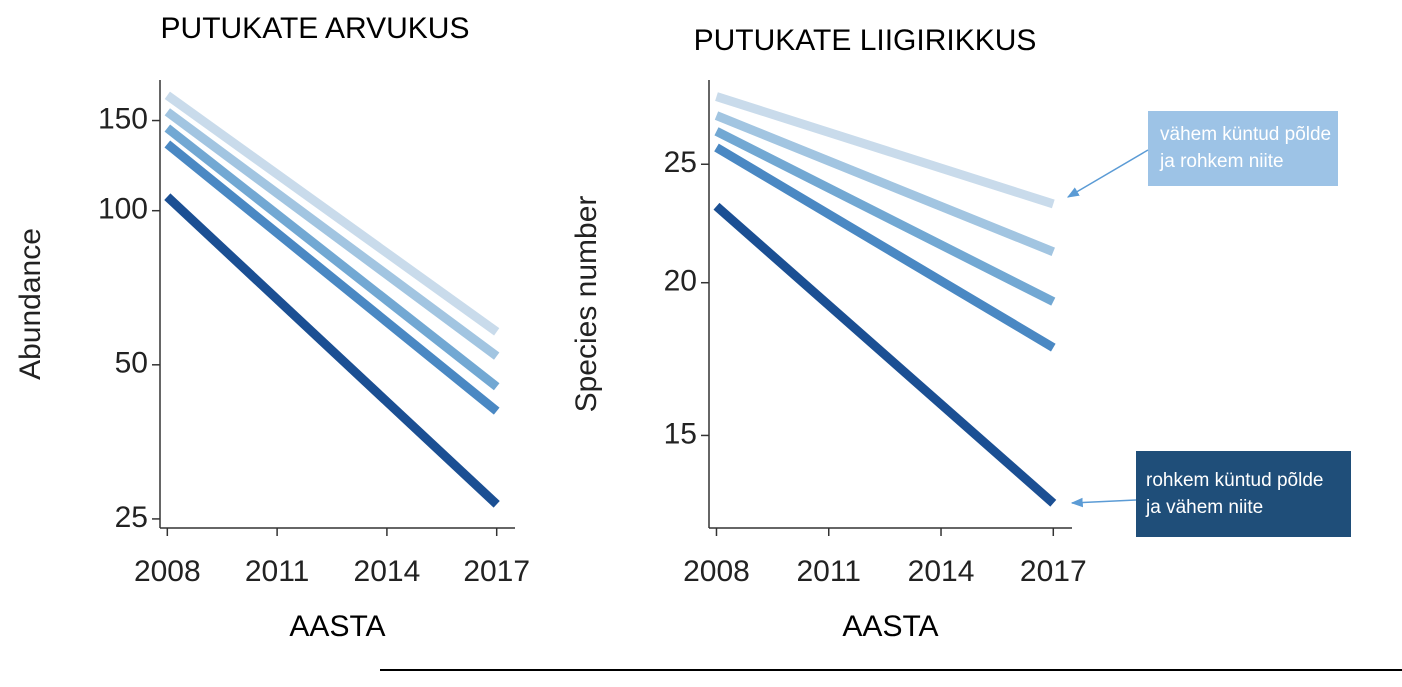 Image resolution: width=1402 pixels, height=687 pixels. Describe the element at coordinates (1234, 480) in the screenshot. I see `annotation-text: rohkem küntud põlde` at that location.